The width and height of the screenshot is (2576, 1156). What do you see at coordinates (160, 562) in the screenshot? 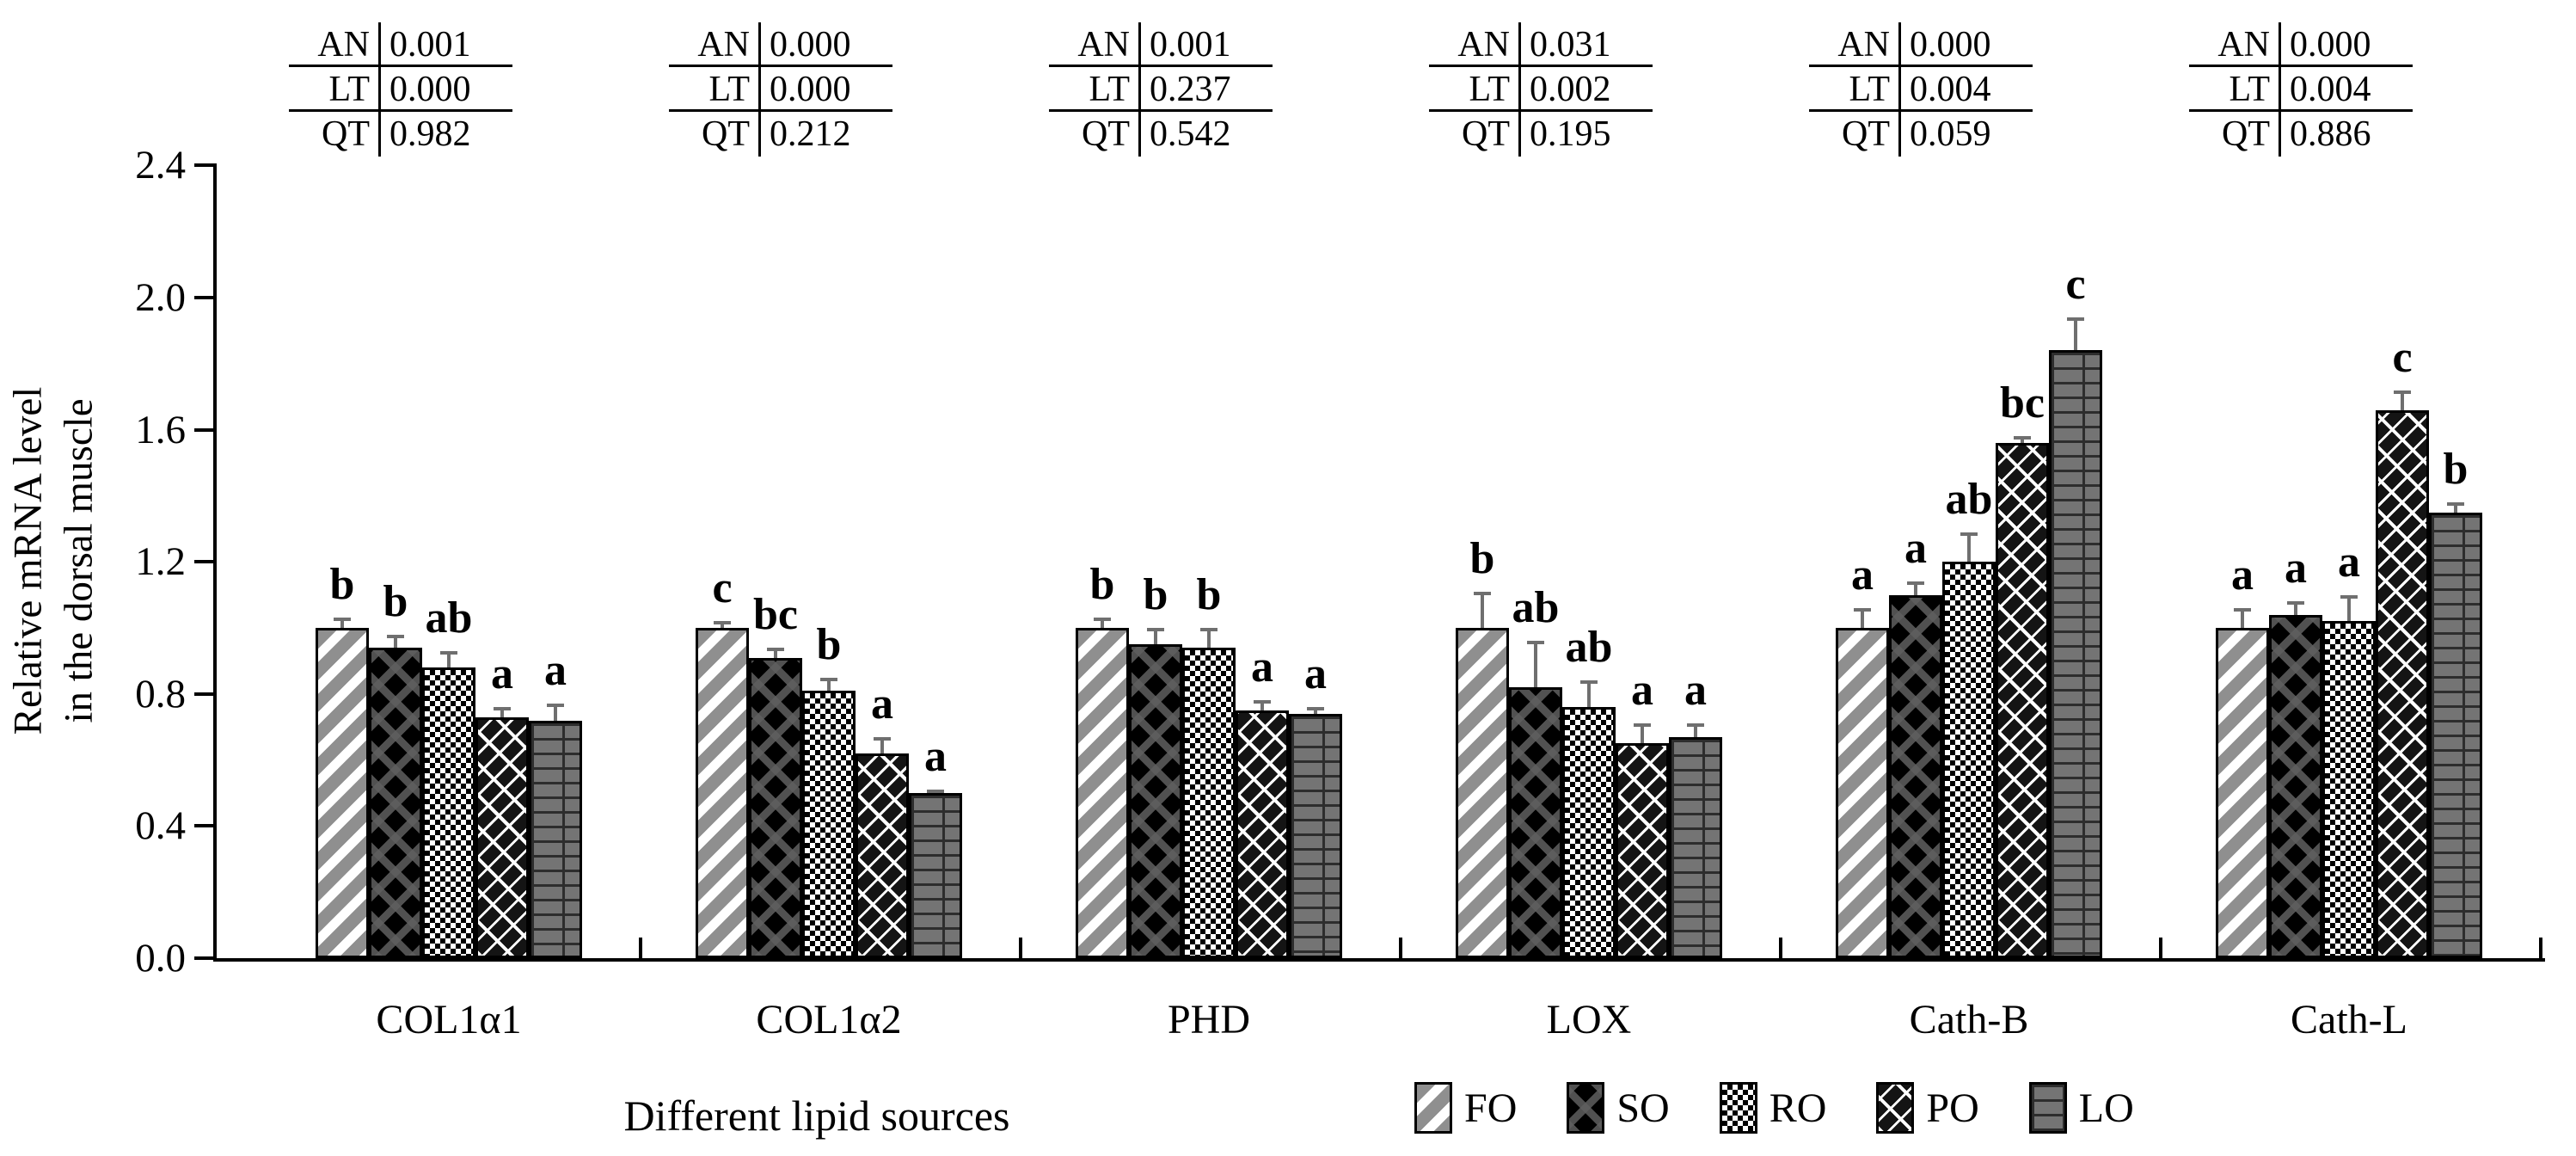
I see `y-axis-tick-label: 1.2` at bounding box center [160, 562].